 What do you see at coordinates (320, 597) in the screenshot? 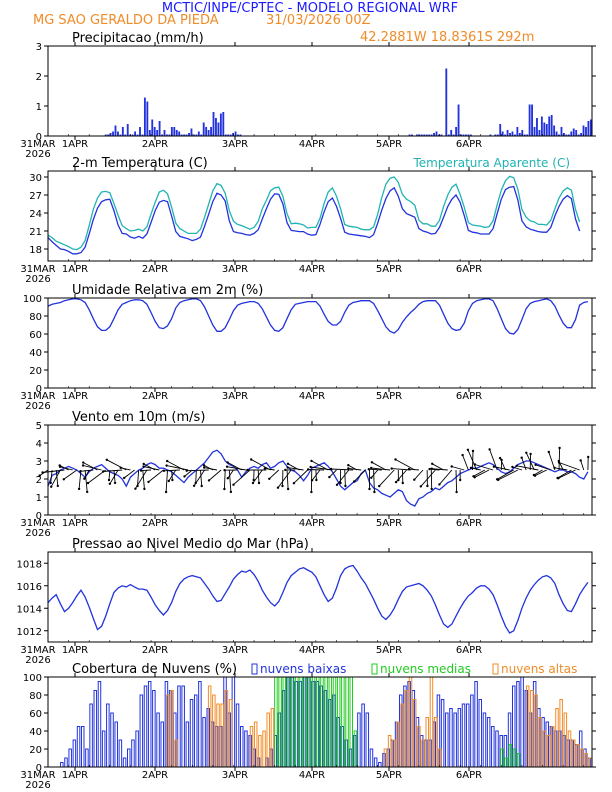
I see `panel-frame` at bounding box center [320, 597].